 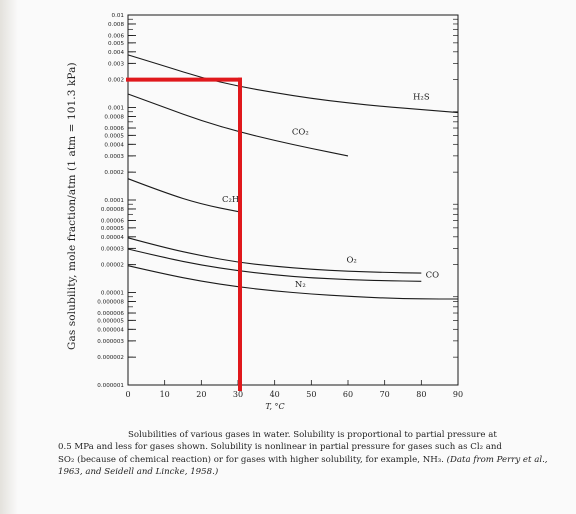 I want to click on y-tick-label: 0.005, so click(x=116, y=44).